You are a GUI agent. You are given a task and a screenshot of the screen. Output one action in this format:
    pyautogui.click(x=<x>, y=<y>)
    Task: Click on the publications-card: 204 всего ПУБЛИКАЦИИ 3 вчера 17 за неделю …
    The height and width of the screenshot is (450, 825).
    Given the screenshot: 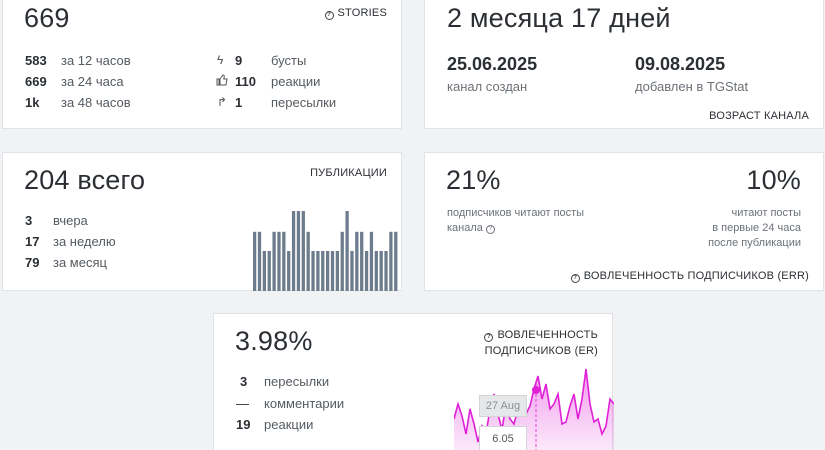 What is the action you would take?
    pyautogui.click(x=202, y=221)
    